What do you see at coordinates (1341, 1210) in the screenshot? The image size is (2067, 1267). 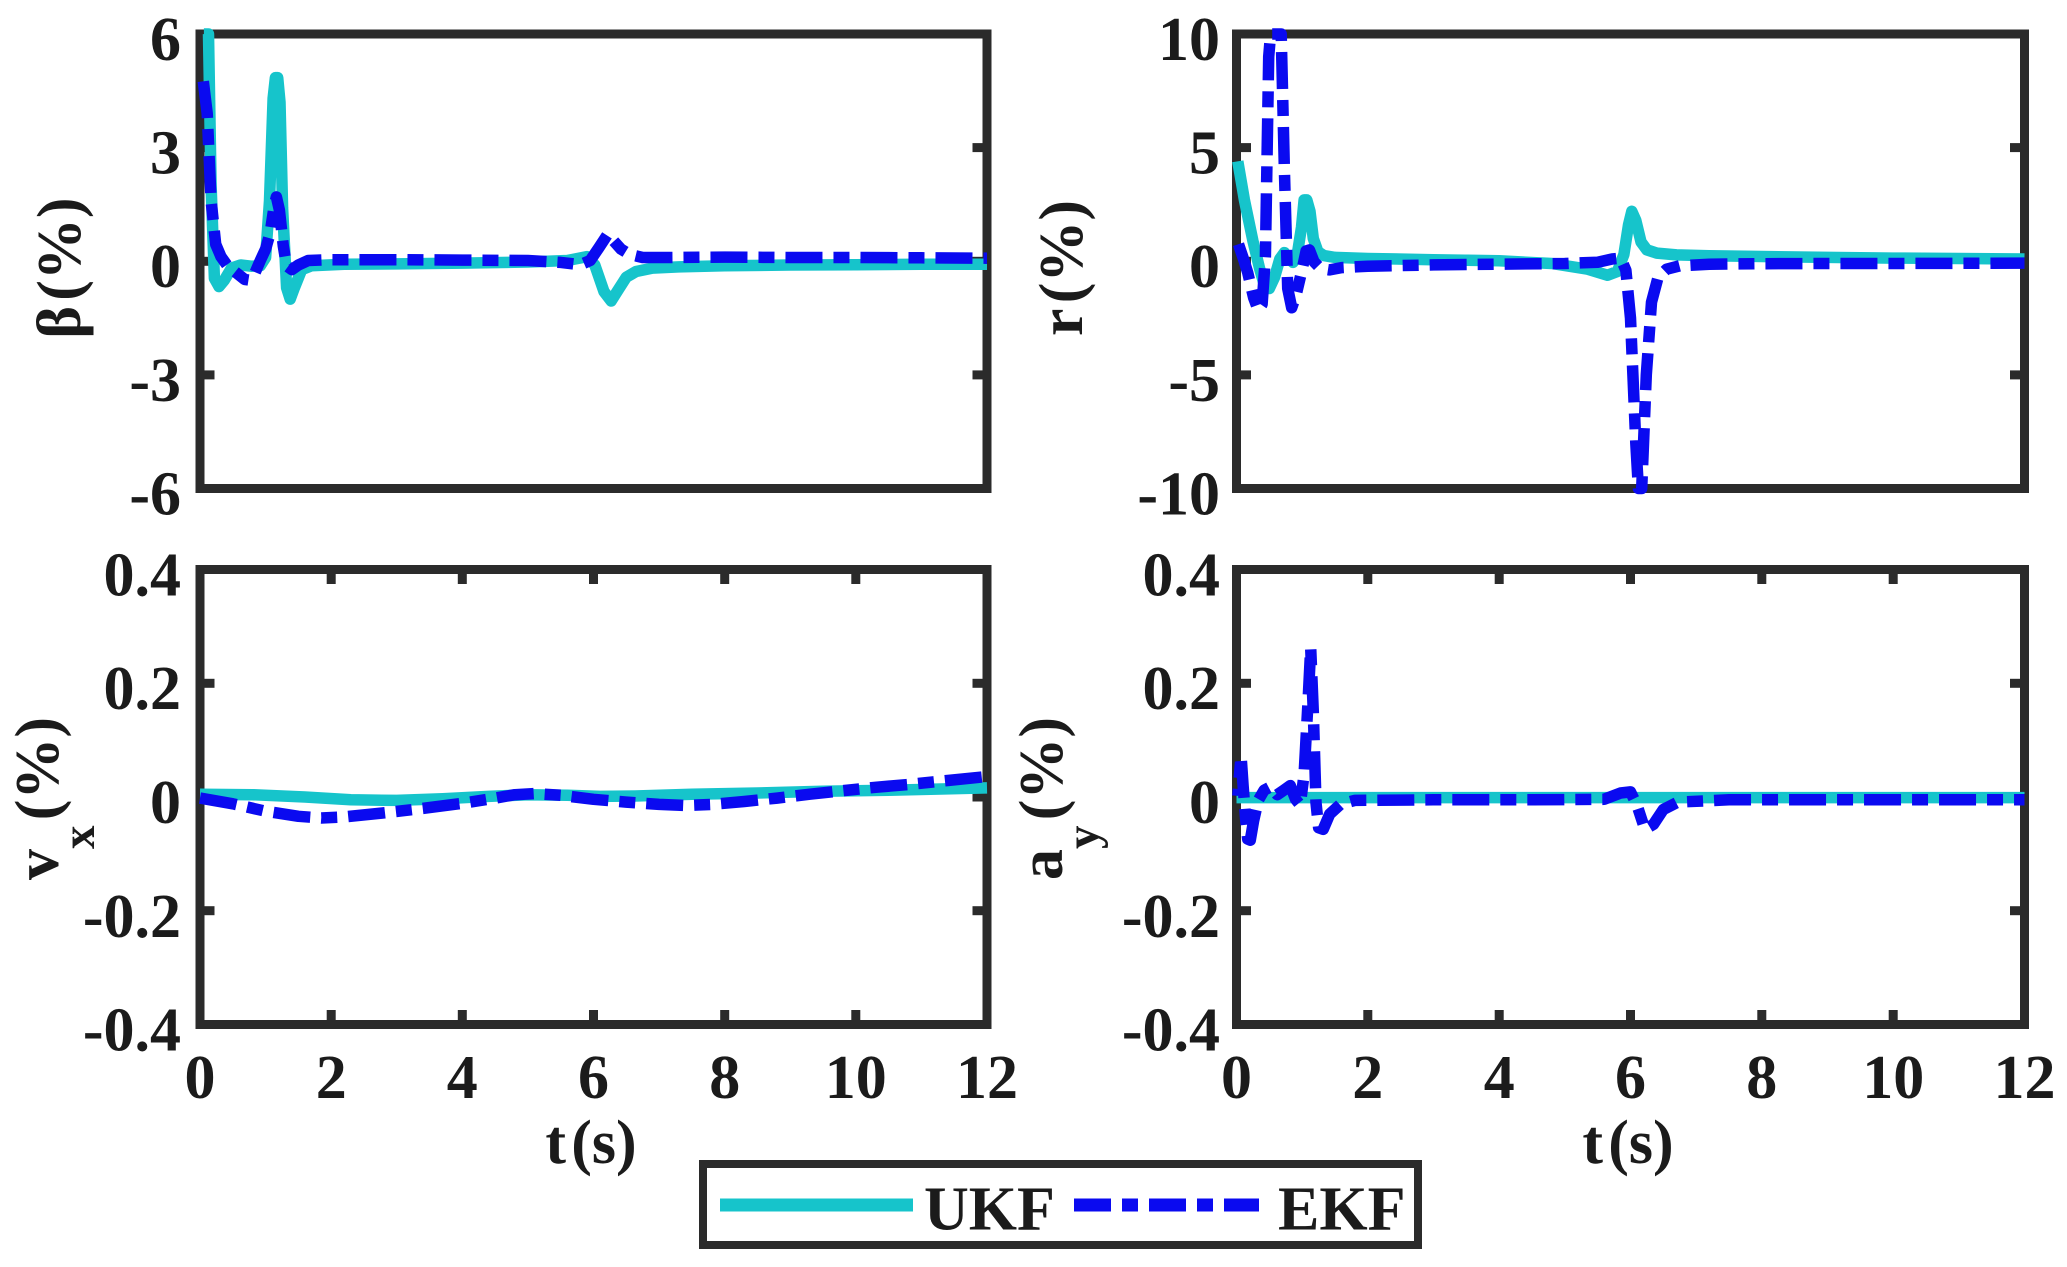 I see `svg-text: EKF` at bounding box center [1341, 1210].